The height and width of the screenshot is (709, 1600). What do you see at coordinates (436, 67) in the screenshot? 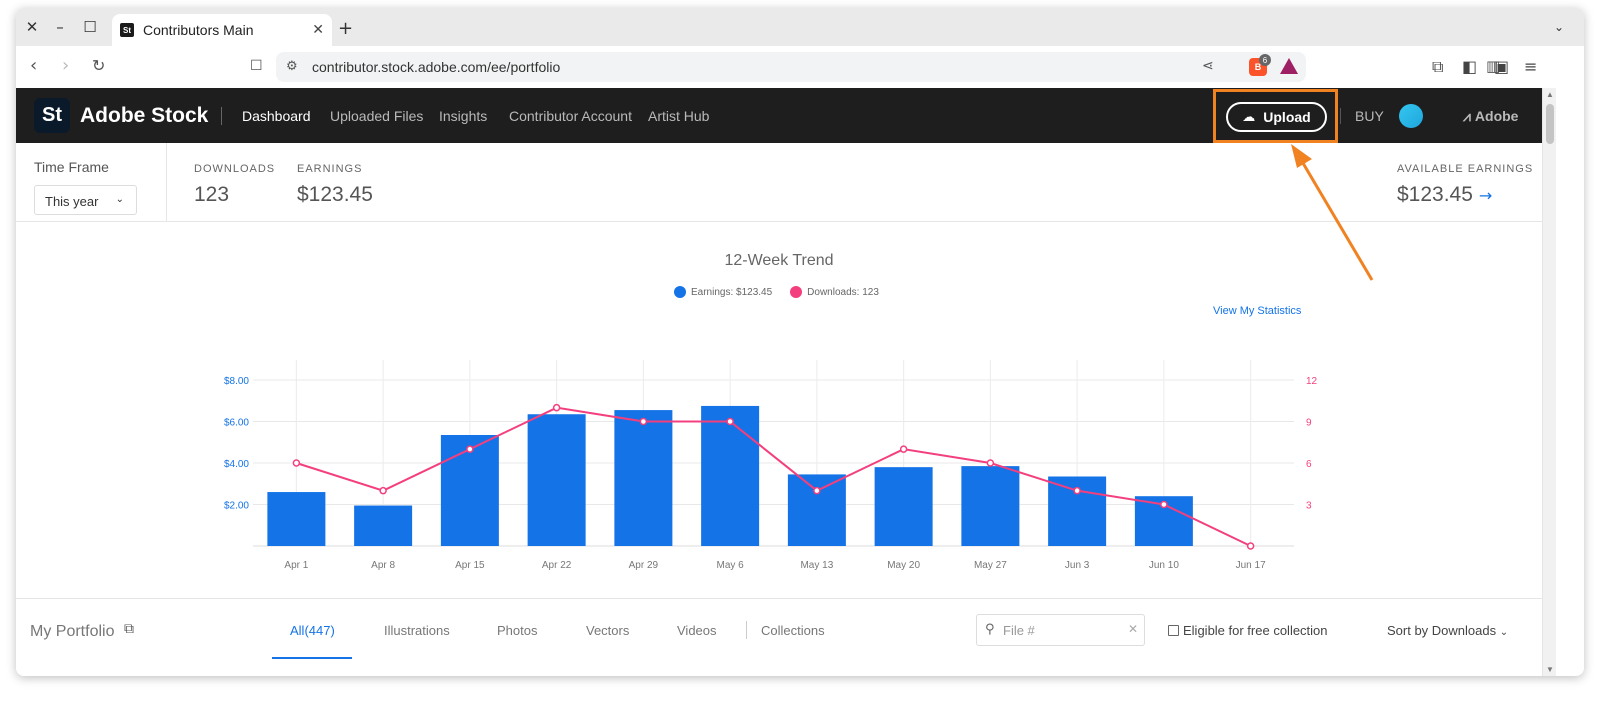
I see `url-text: contributor.stock.adobe.com/ee/portfolio` at bounding box center [436, 67].